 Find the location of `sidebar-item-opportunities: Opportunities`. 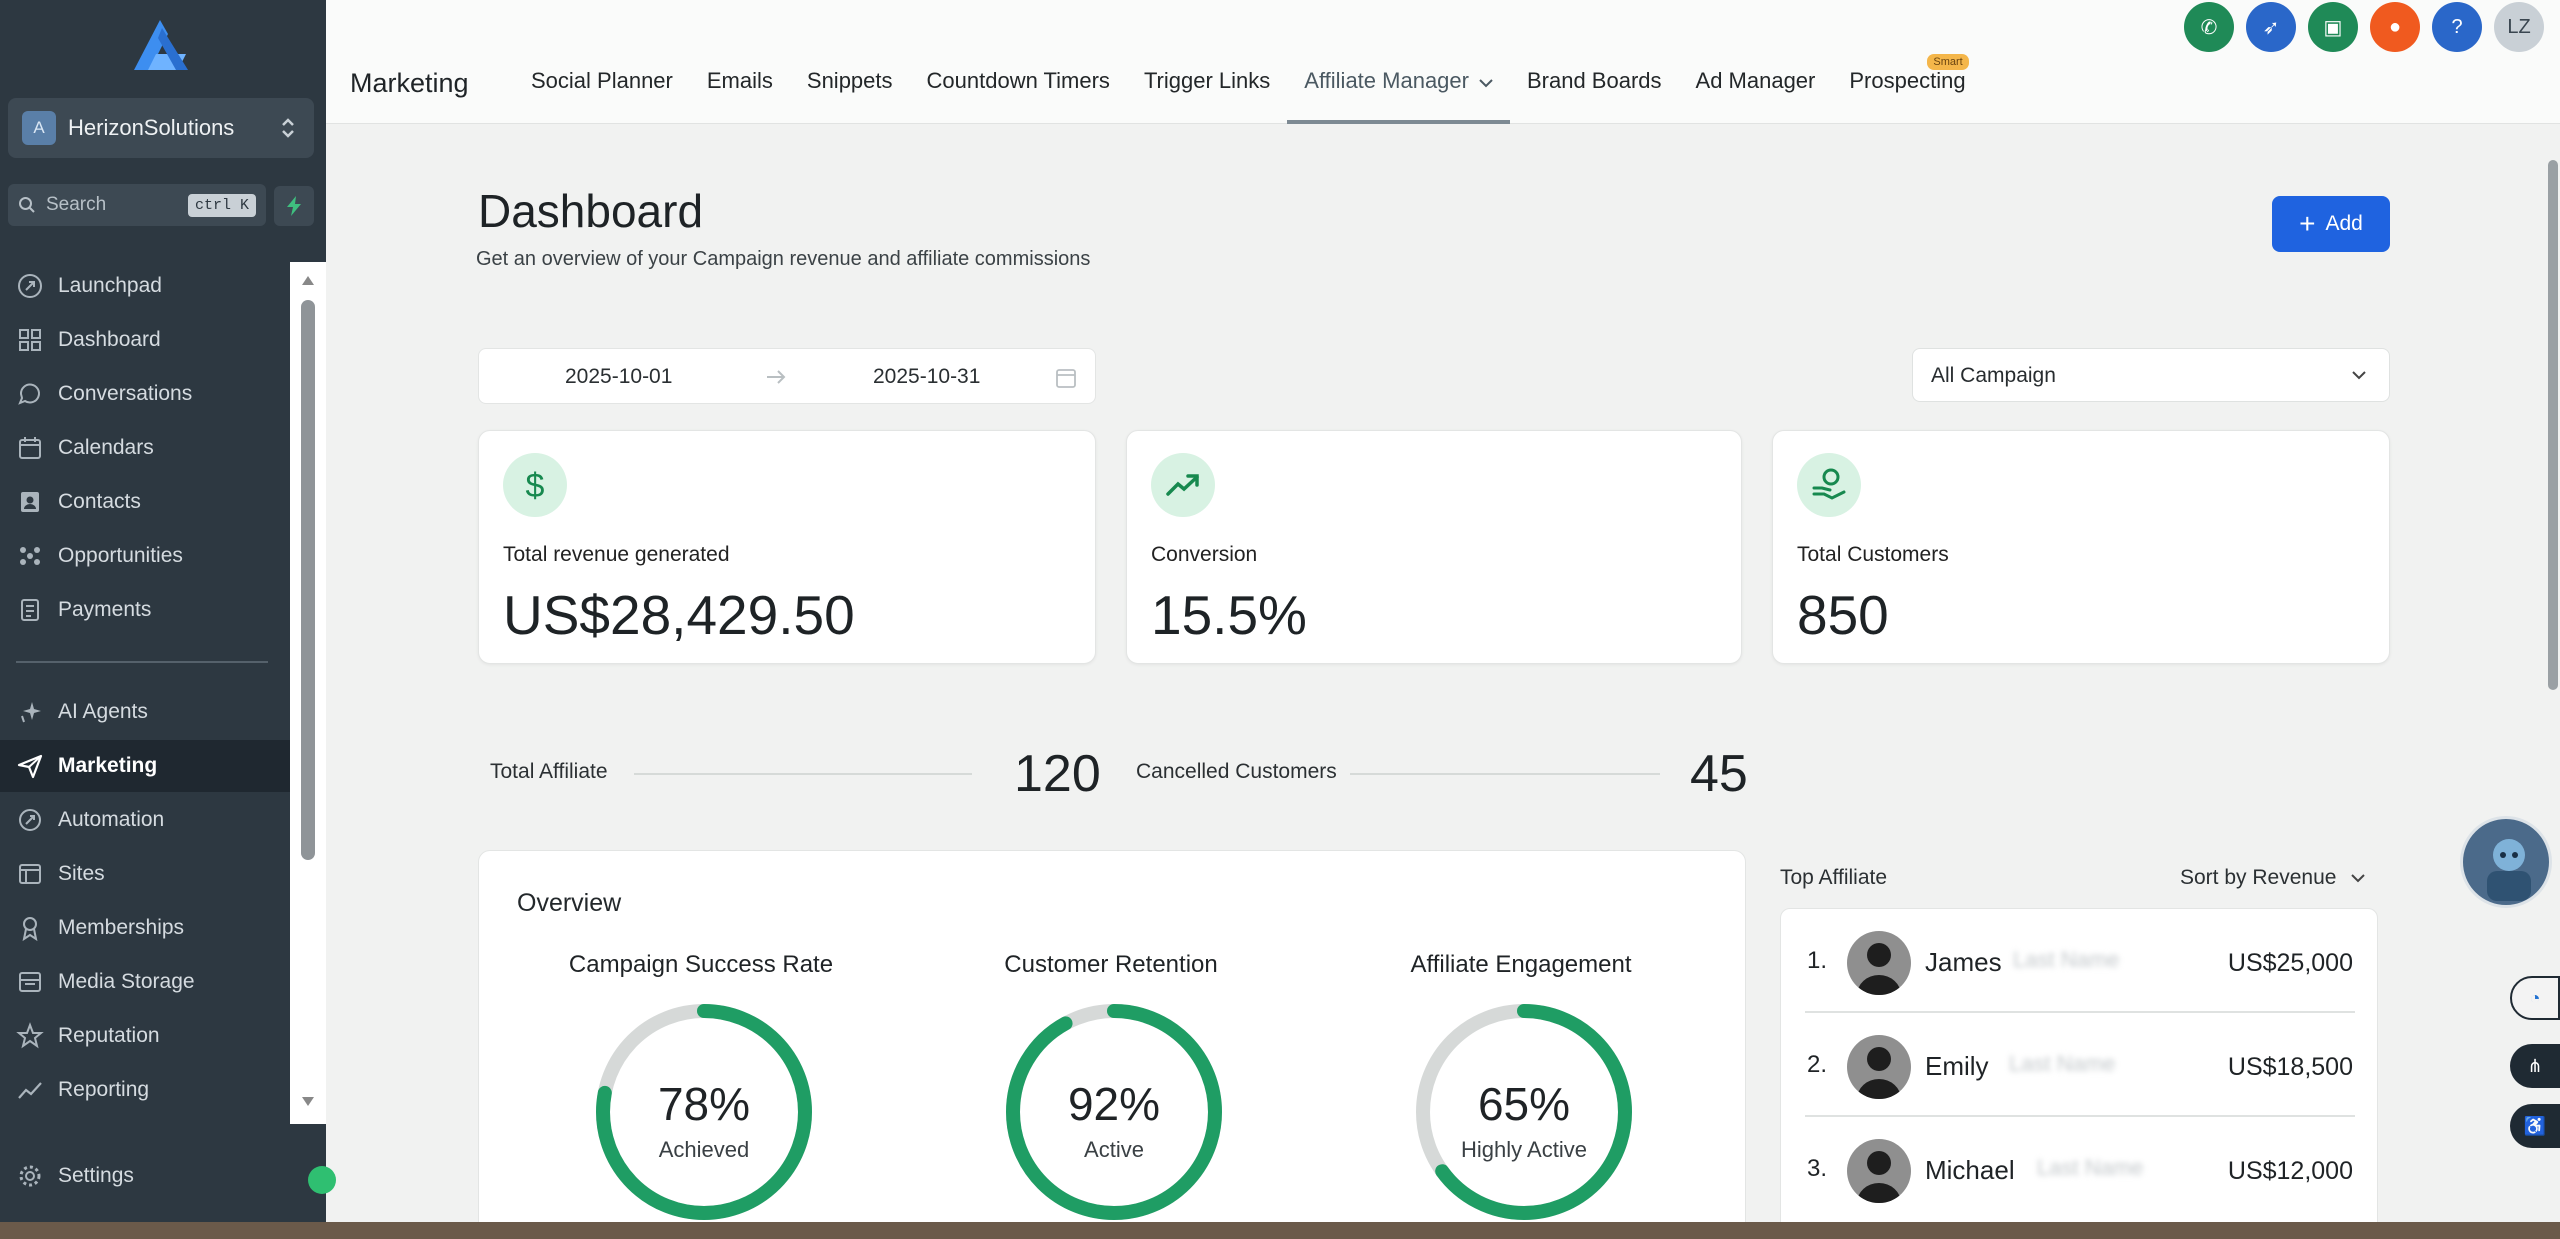

sidebar-item-opportunities: Opportunities is located at coordinates (145, 556).